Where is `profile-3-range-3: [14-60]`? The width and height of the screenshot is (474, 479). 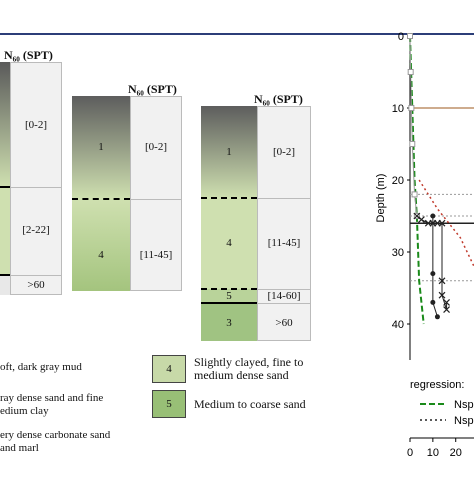
profile-3-range-3: [14-60] is located at coordinates (284, 296).